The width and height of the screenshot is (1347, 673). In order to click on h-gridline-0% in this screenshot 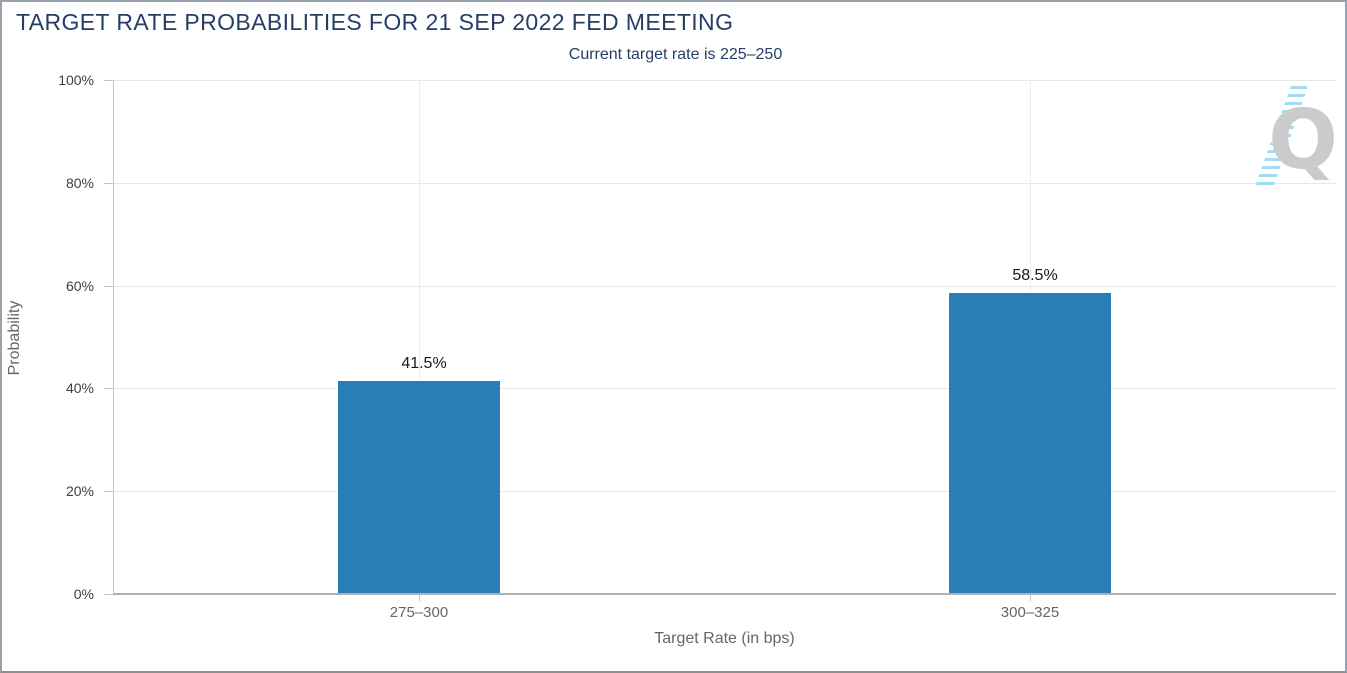, I will do `click(724, 594)`.